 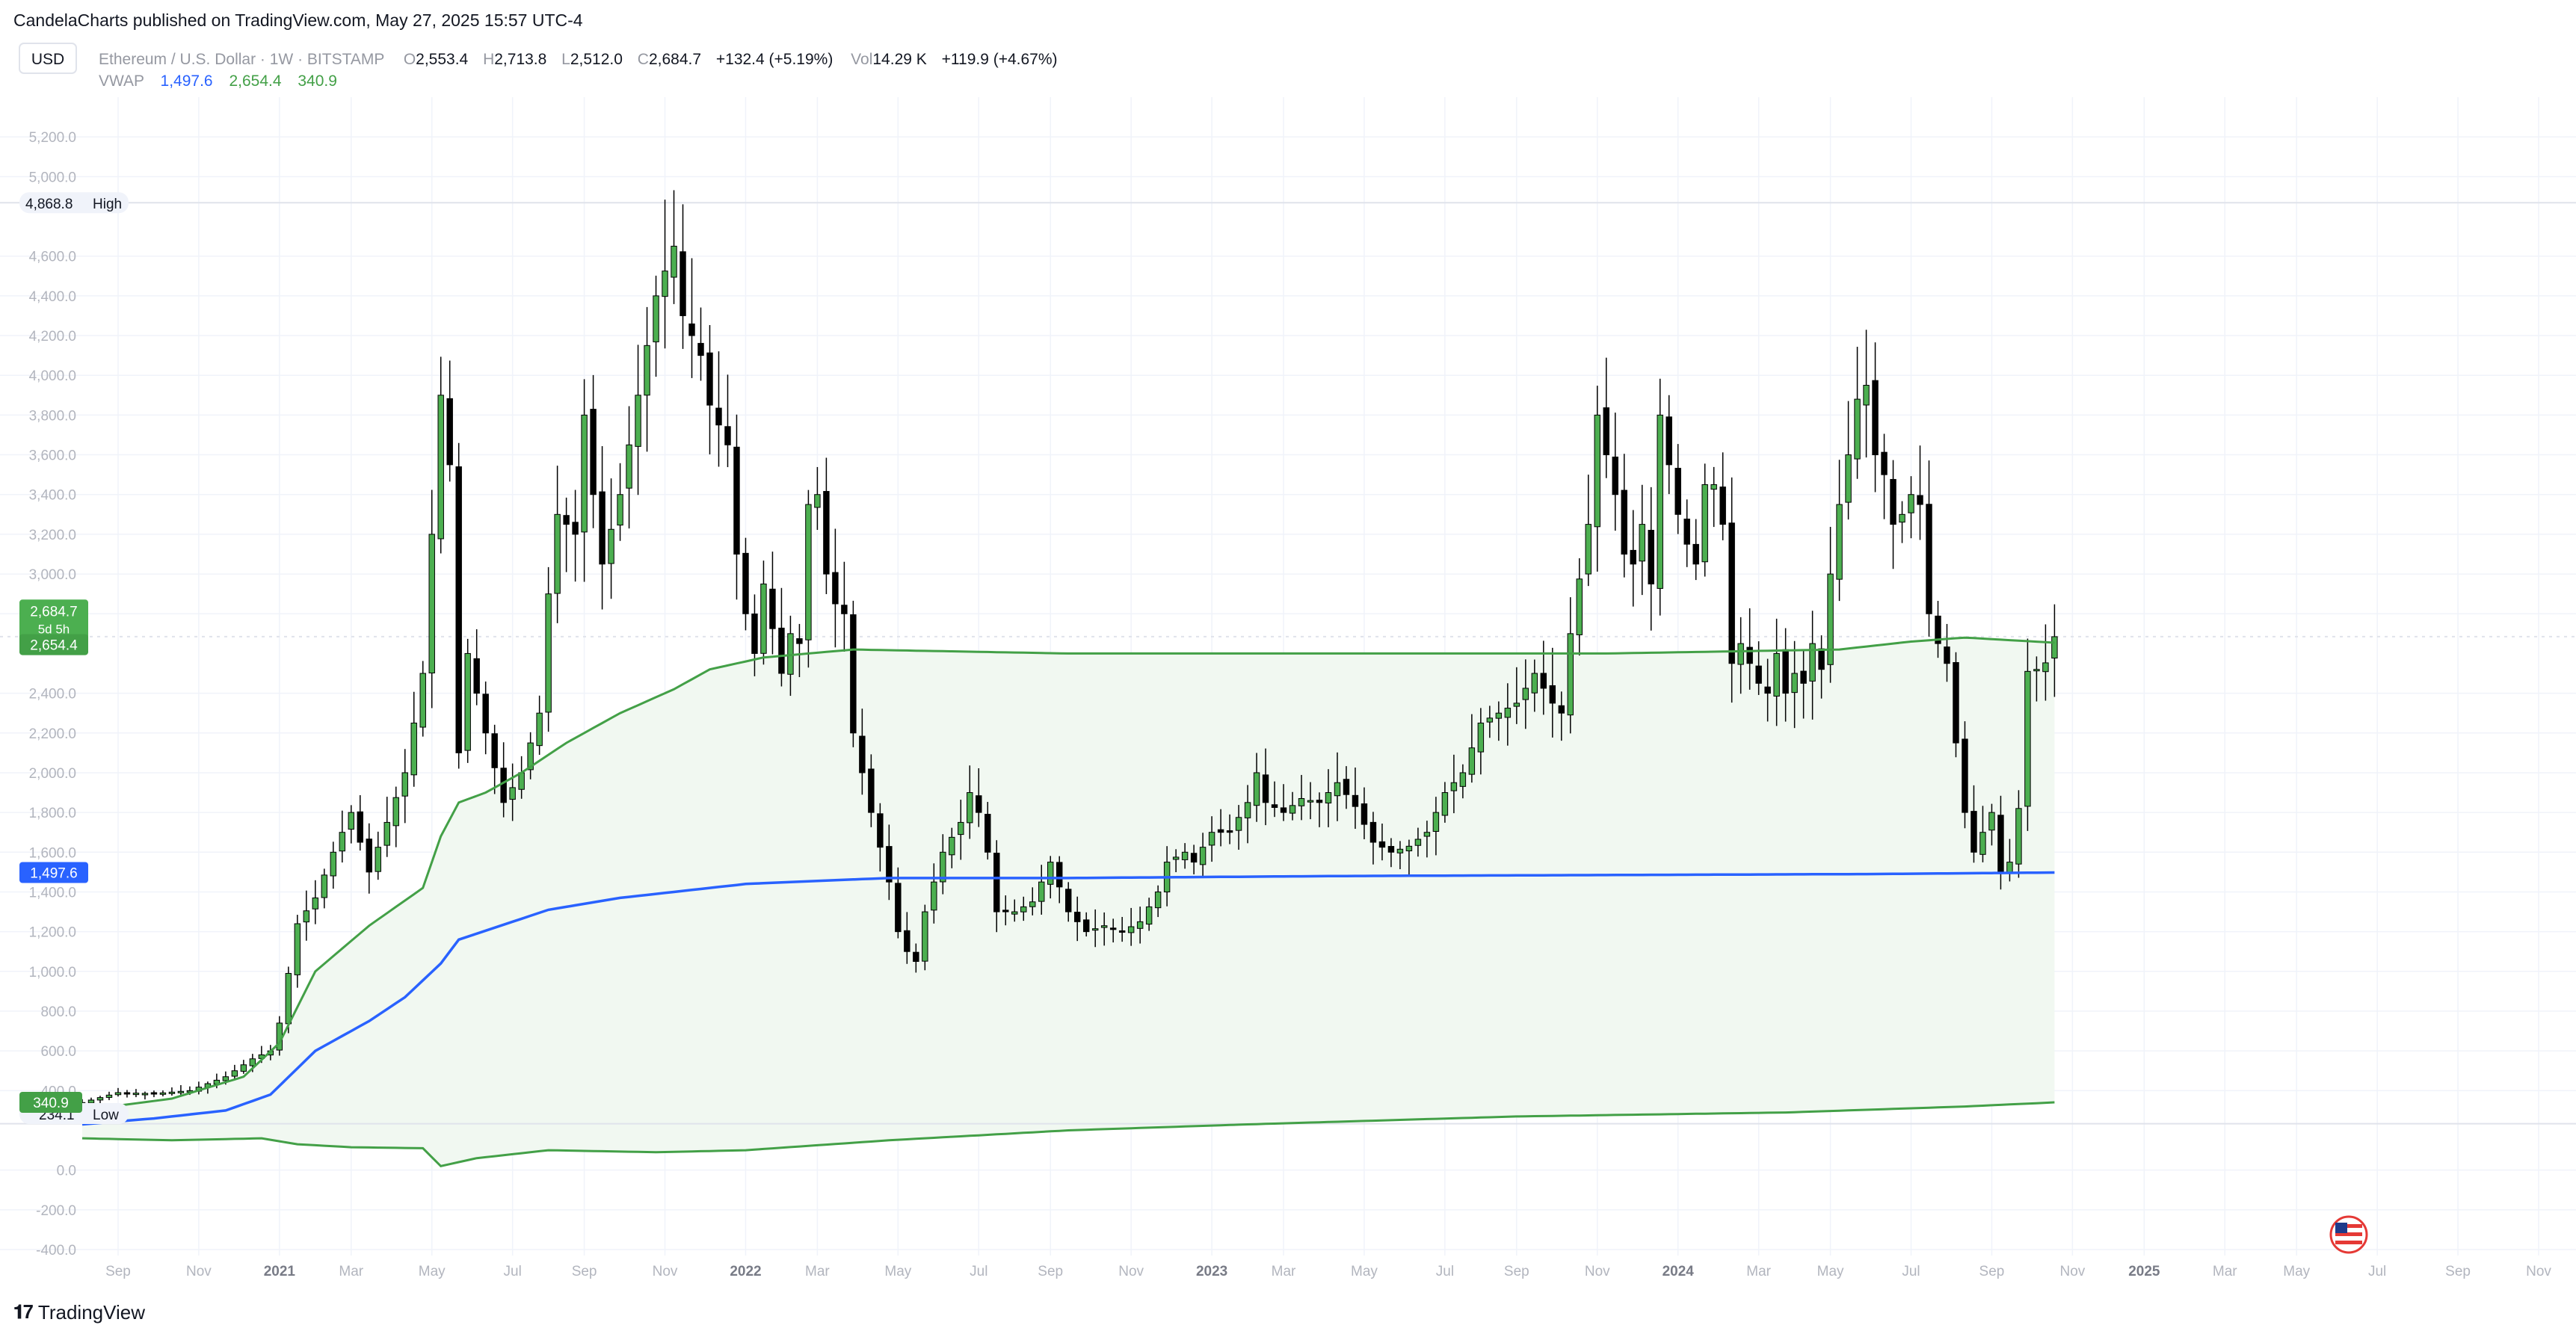 I want to click on x-tick-label: 2022, so click(x=745, y=1271).